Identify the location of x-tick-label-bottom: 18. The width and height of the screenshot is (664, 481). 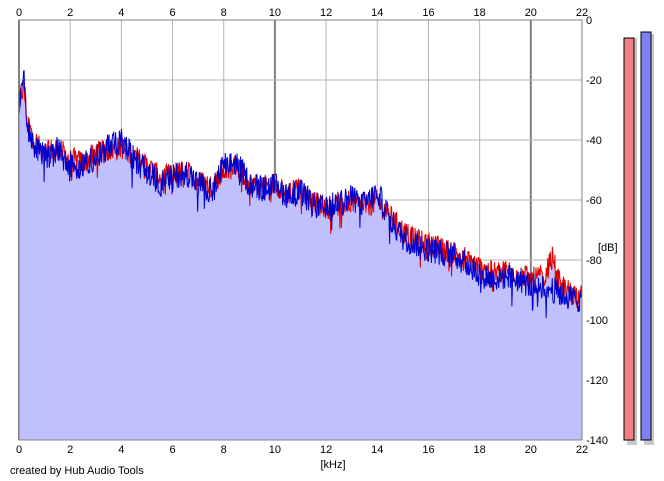
(480, 450).